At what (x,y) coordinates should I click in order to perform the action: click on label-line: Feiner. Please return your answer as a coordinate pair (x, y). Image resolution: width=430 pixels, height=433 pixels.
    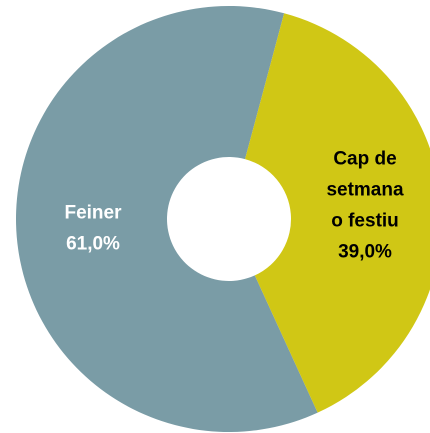
    Looking at the image, I should click on (93, 213).